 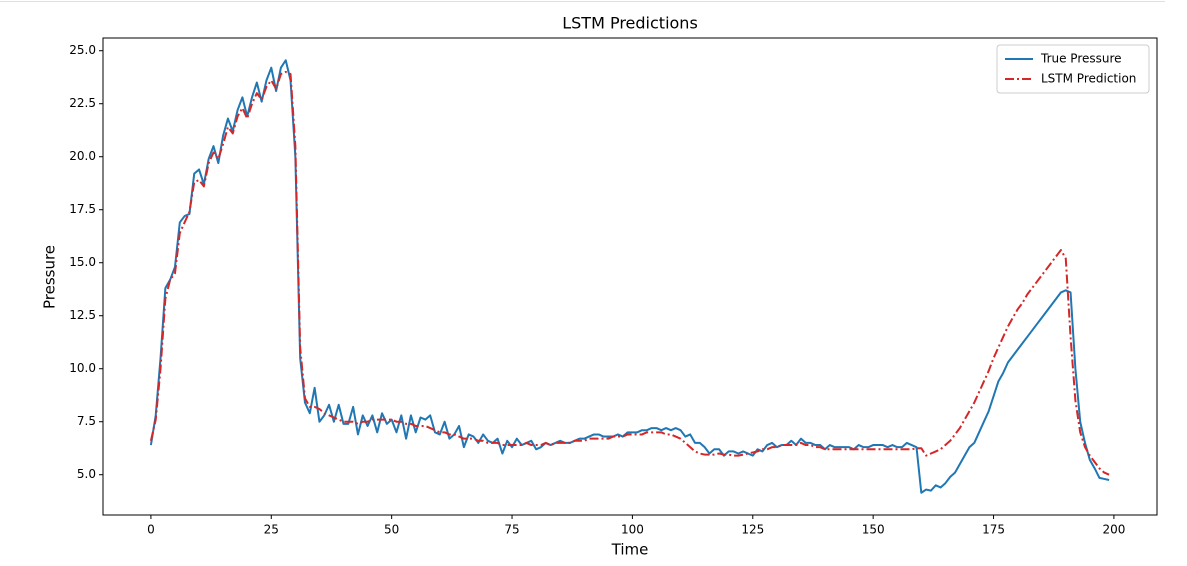 I want to click on y-tick-label: 12.5, so click(x=82, y=315).